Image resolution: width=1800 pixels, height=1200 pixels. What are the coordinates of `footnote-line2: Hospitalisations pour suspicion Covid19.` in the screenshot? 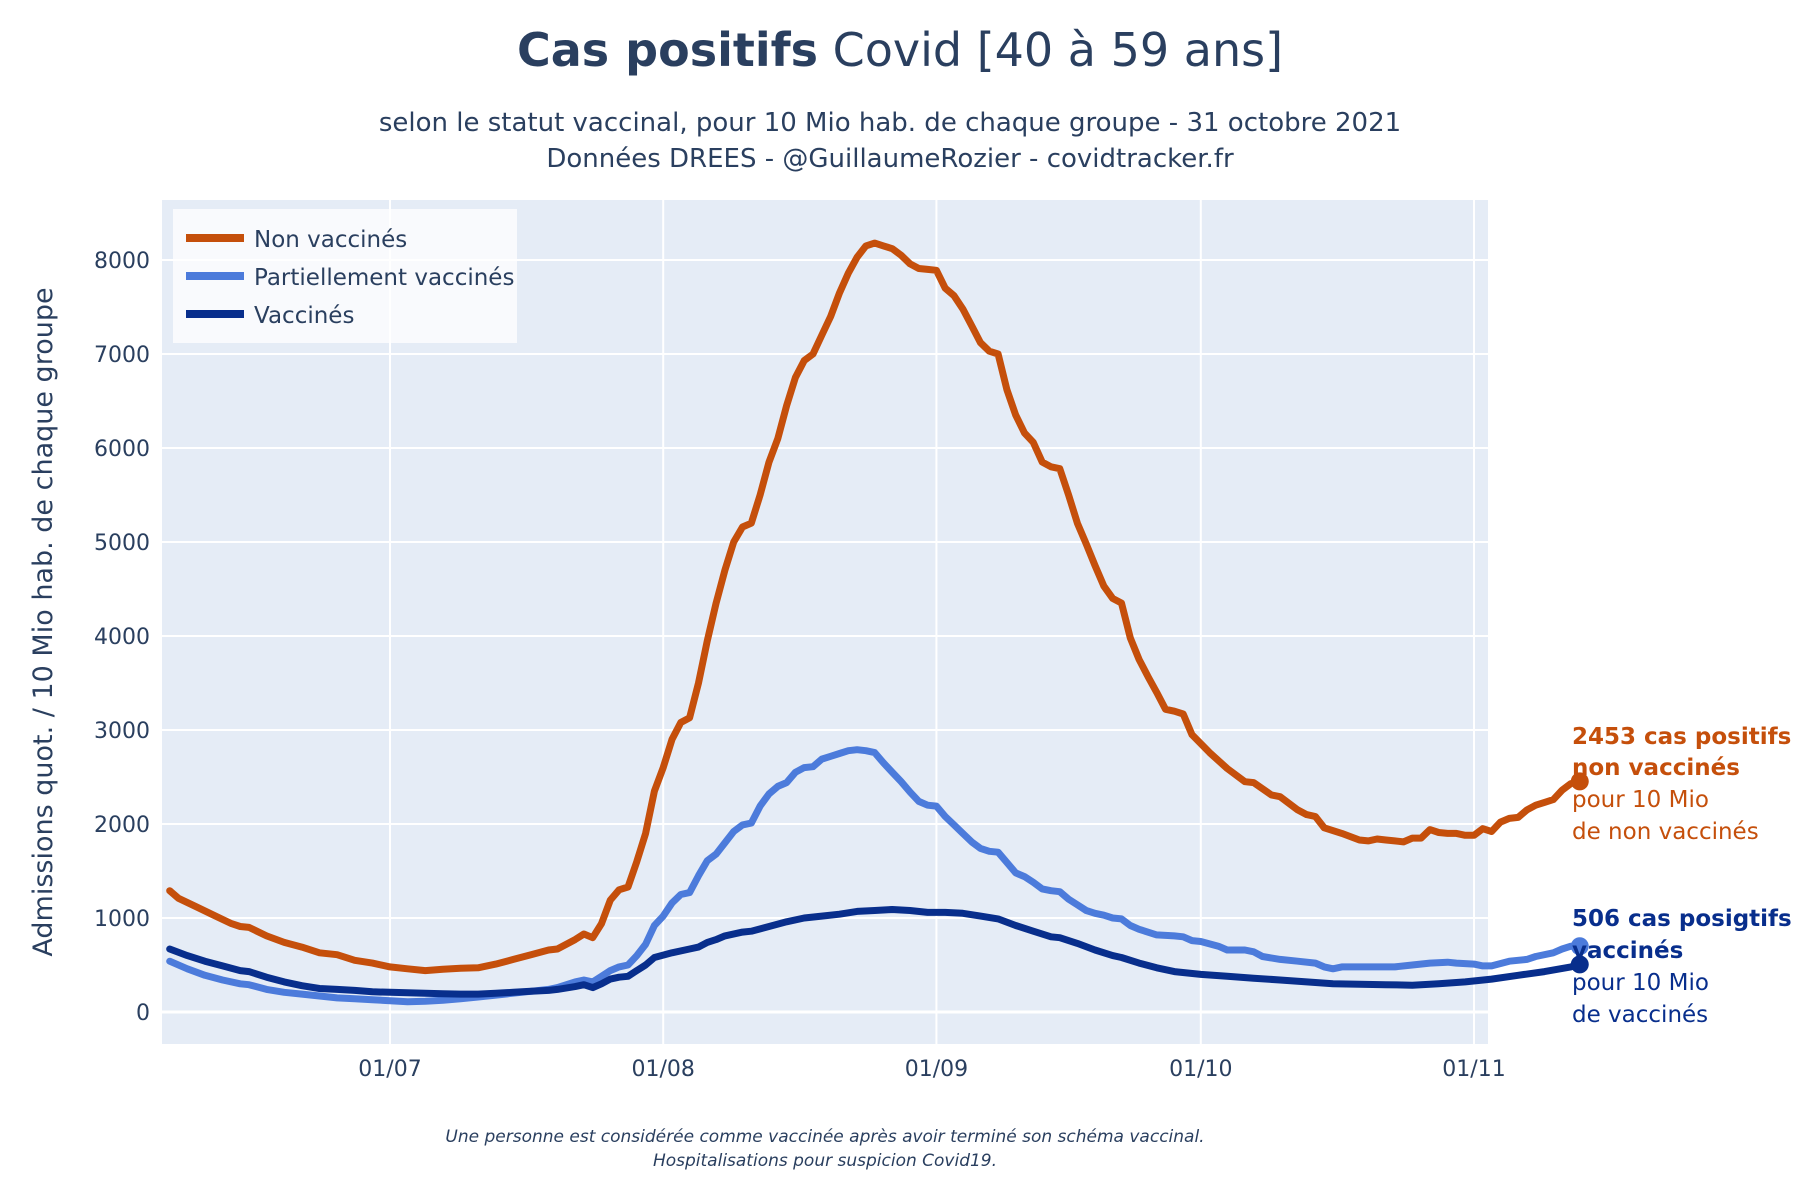 It's located at (825, 1161).